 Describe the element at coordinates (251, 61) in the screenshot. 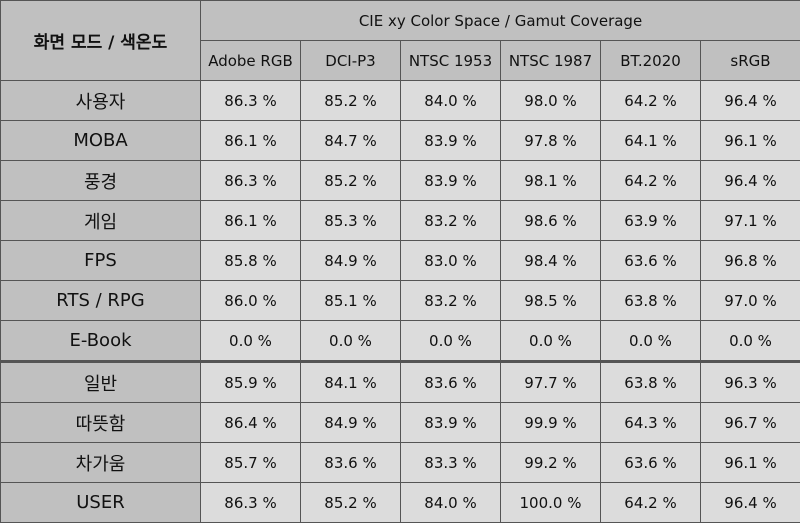

I see `column-header: Adobe RGB` at that location.